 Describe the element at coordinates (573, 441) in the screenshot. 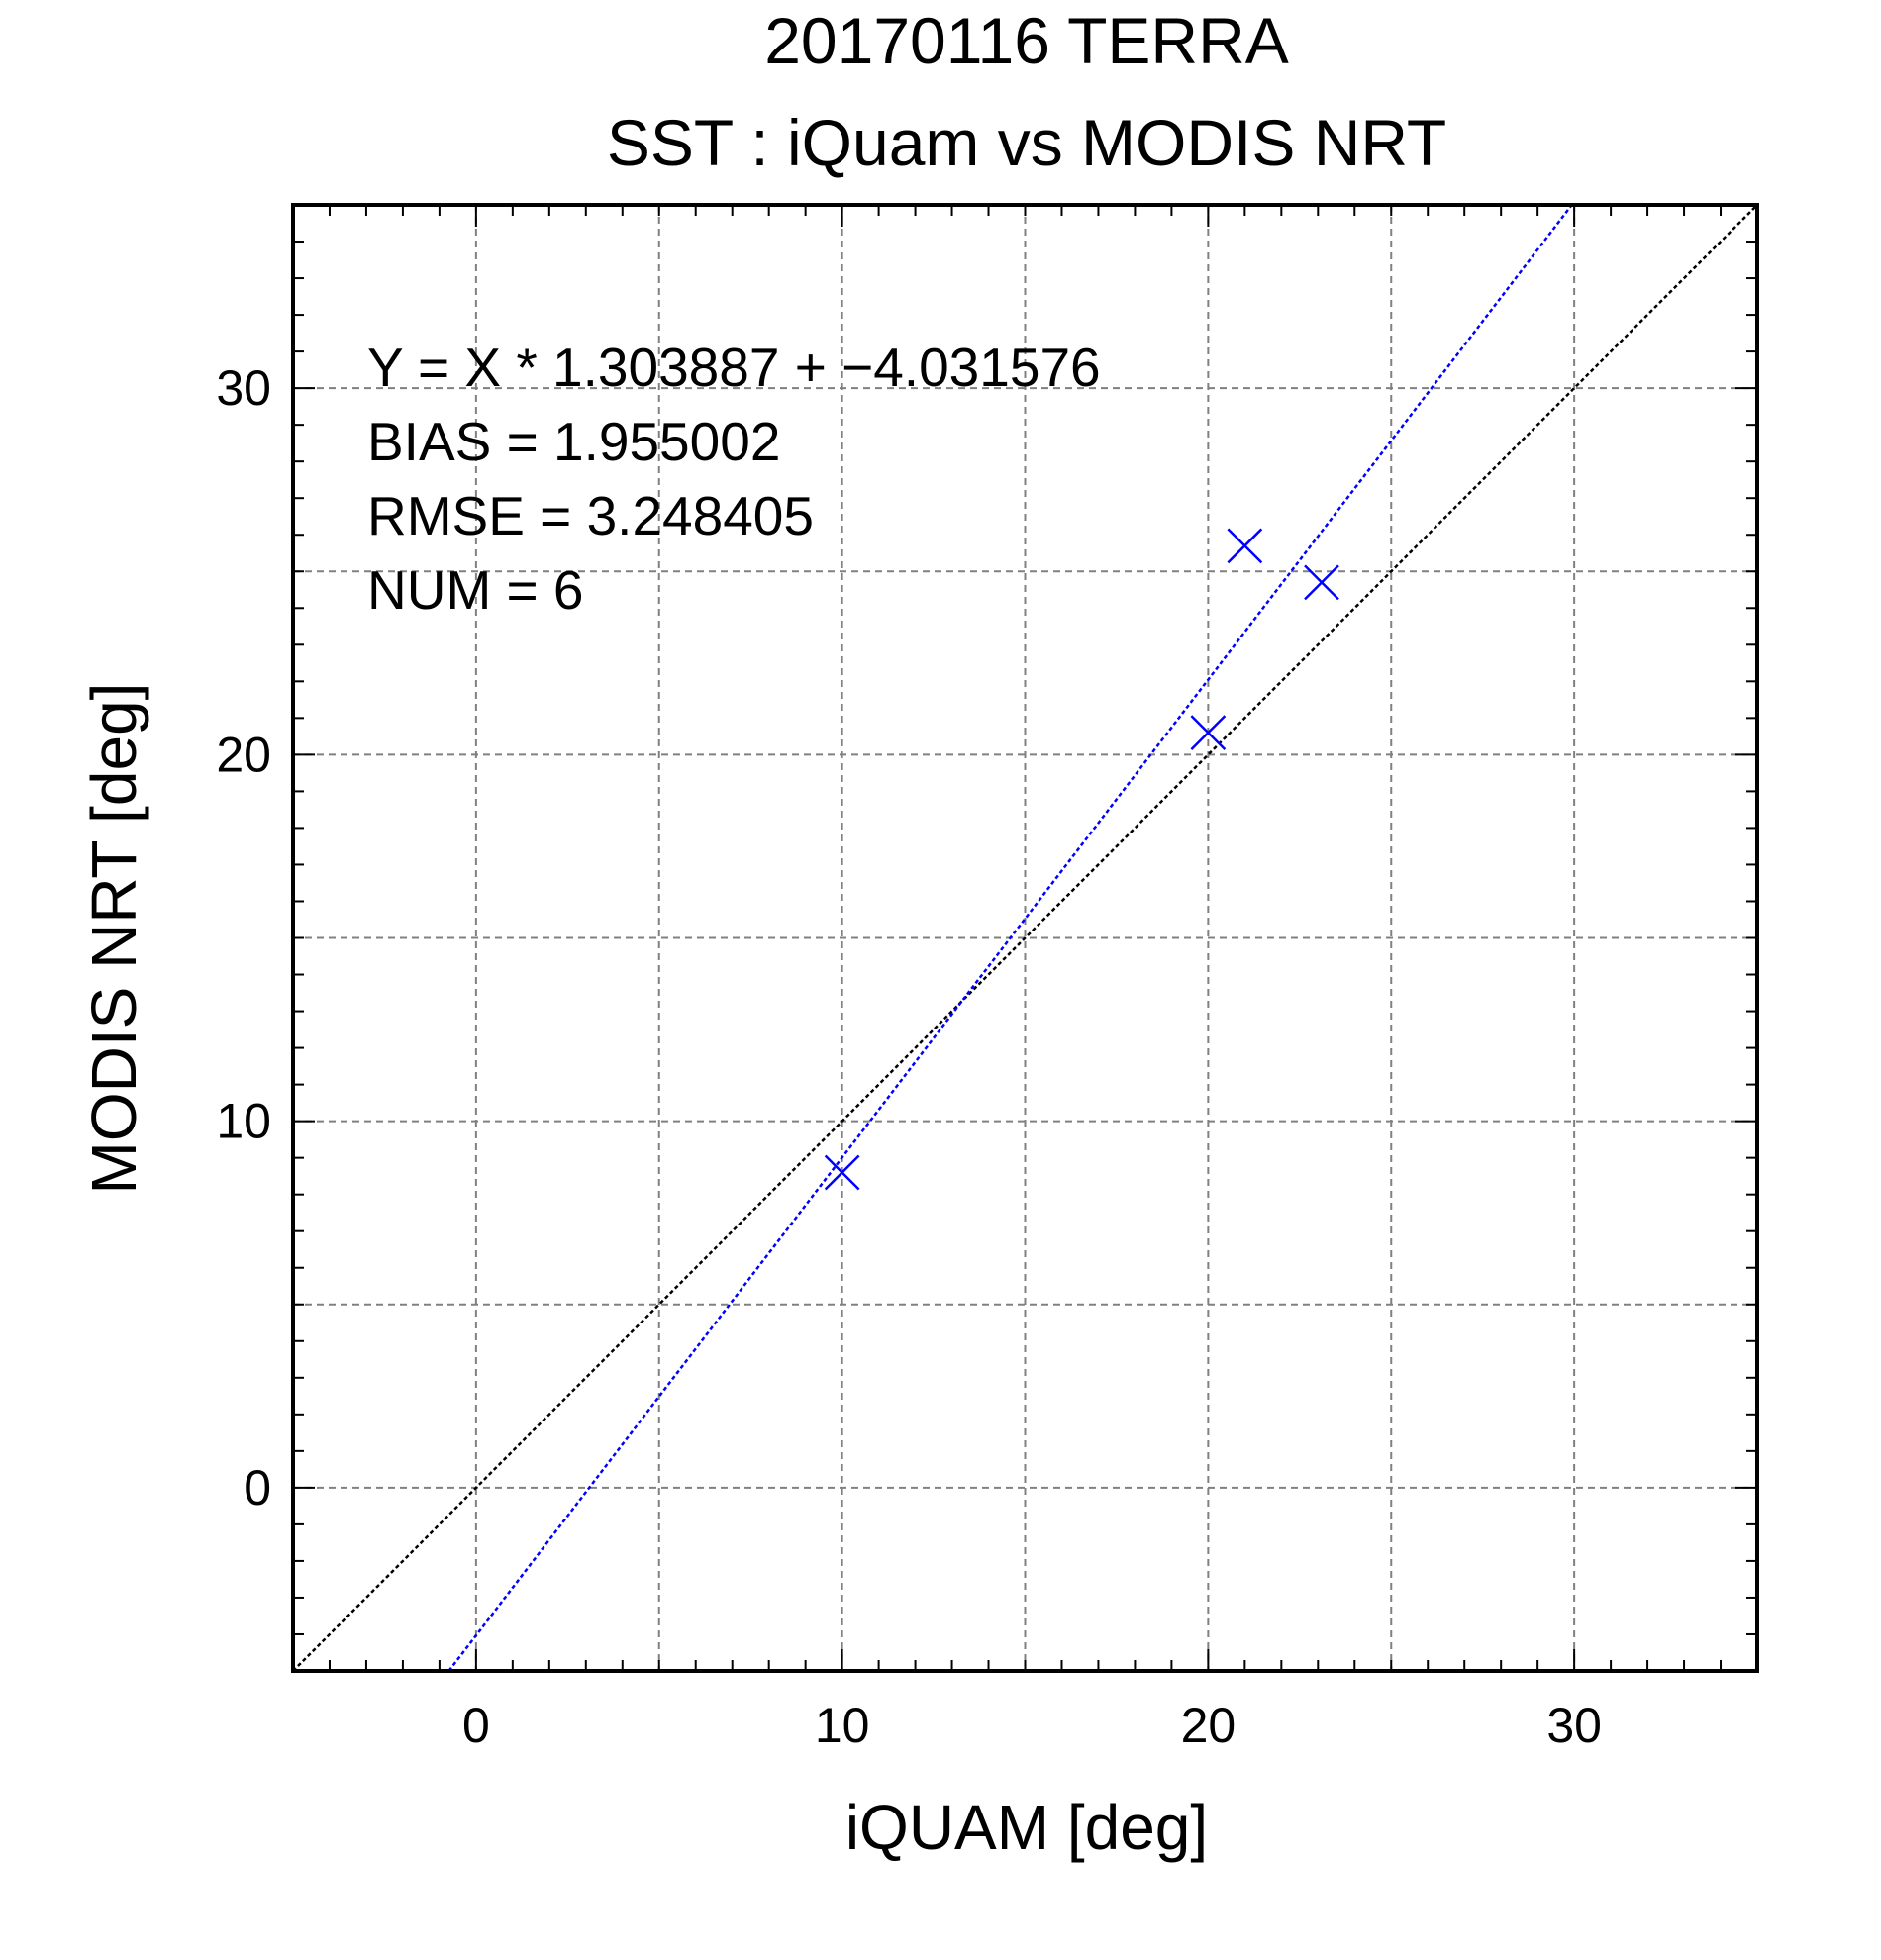

I see `bias-text: BIAS = 1.955002` at that location.